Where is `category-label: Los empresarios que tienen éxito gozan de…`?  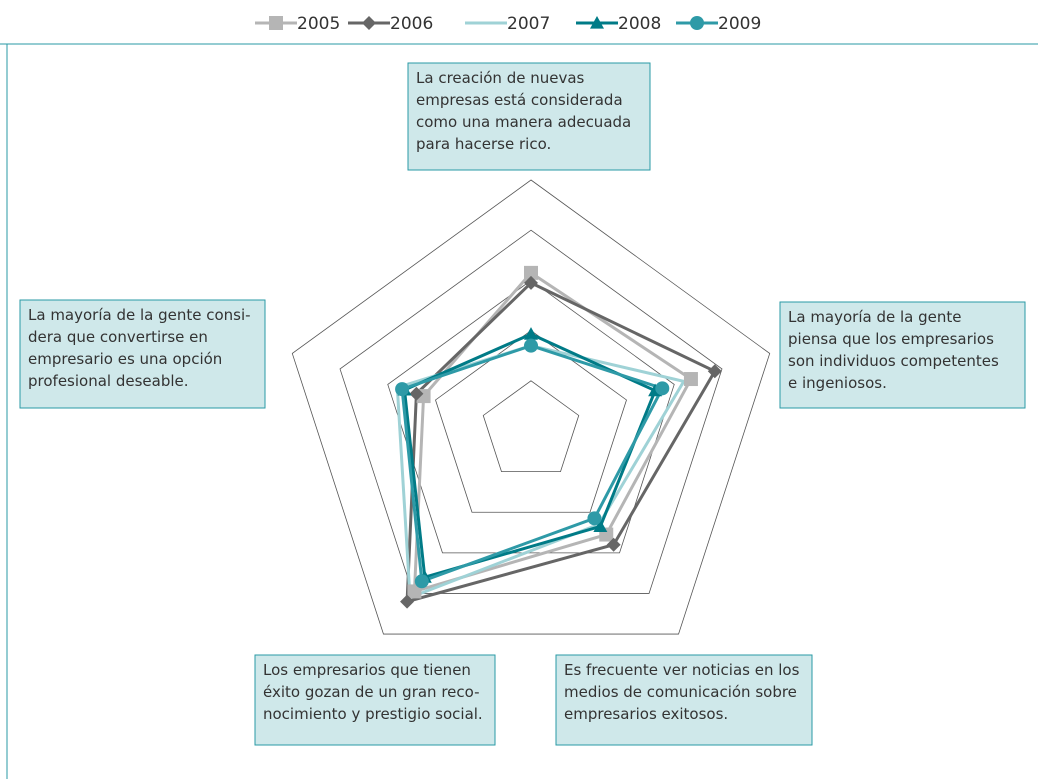
category-label: Los empresarios que tienen éxito gozan de… is located at coordinates (373, 692).